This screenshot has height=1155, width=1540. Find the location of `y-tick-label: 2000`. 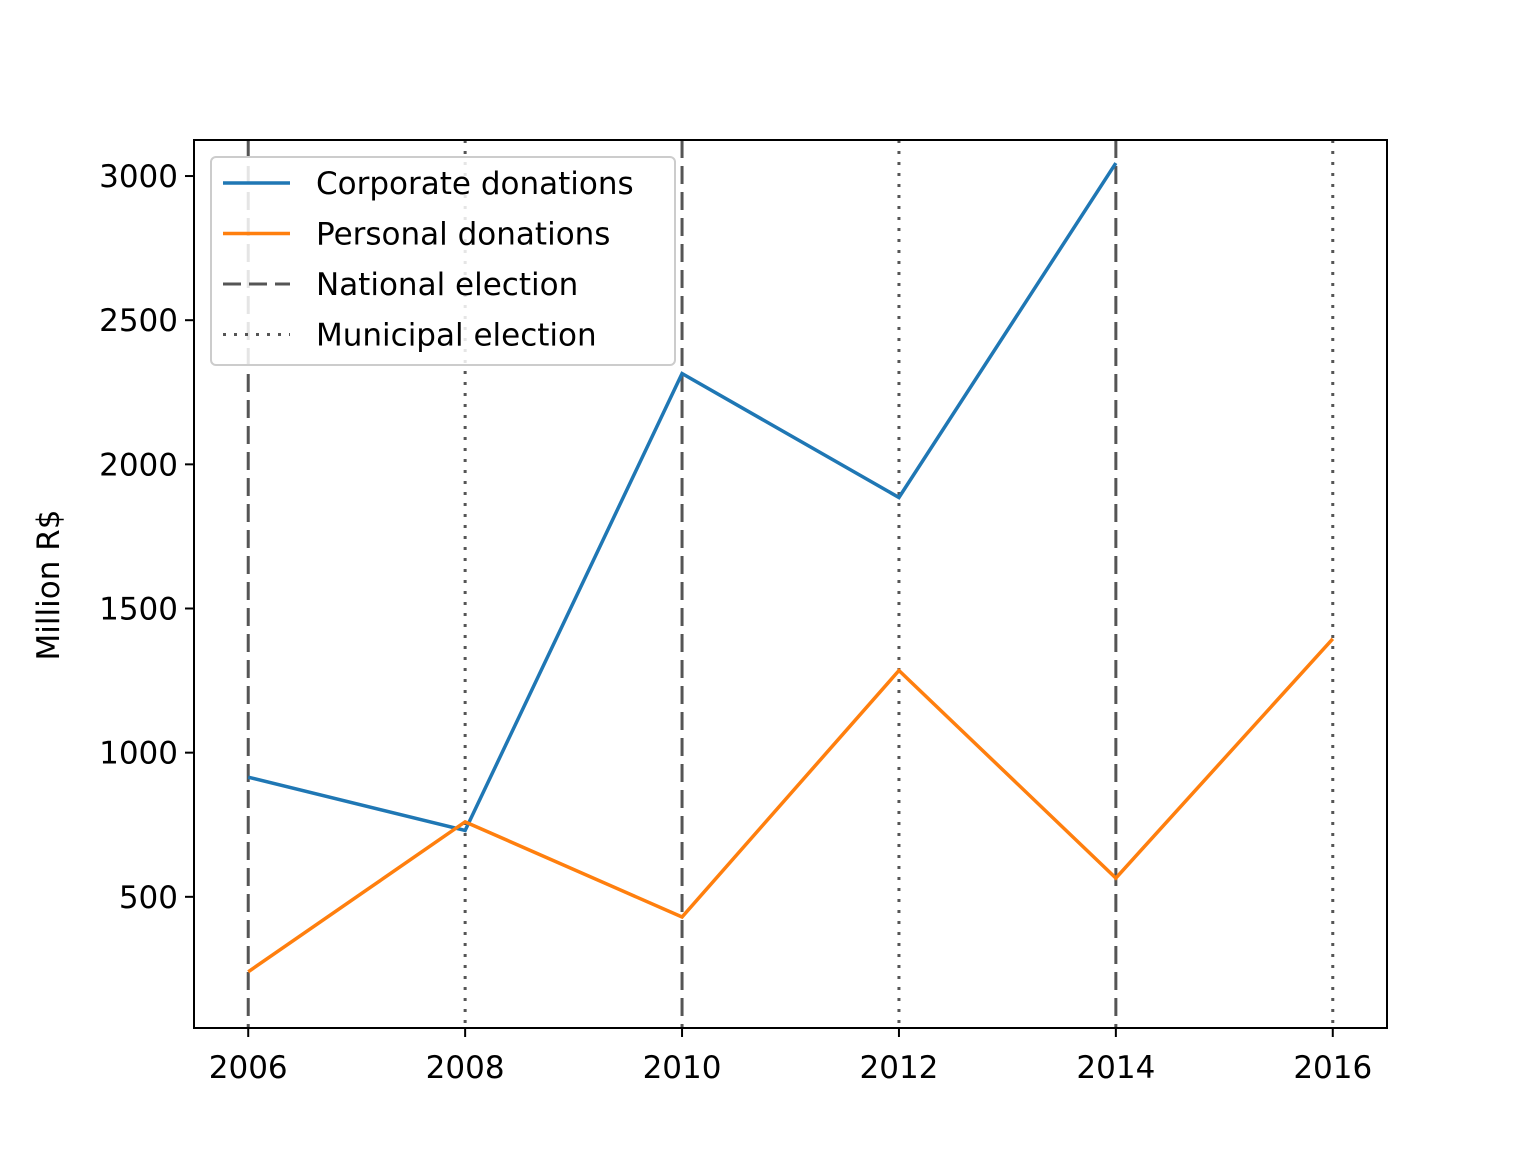

y-tick-label: 2000 is located at coordinates (138, 465).